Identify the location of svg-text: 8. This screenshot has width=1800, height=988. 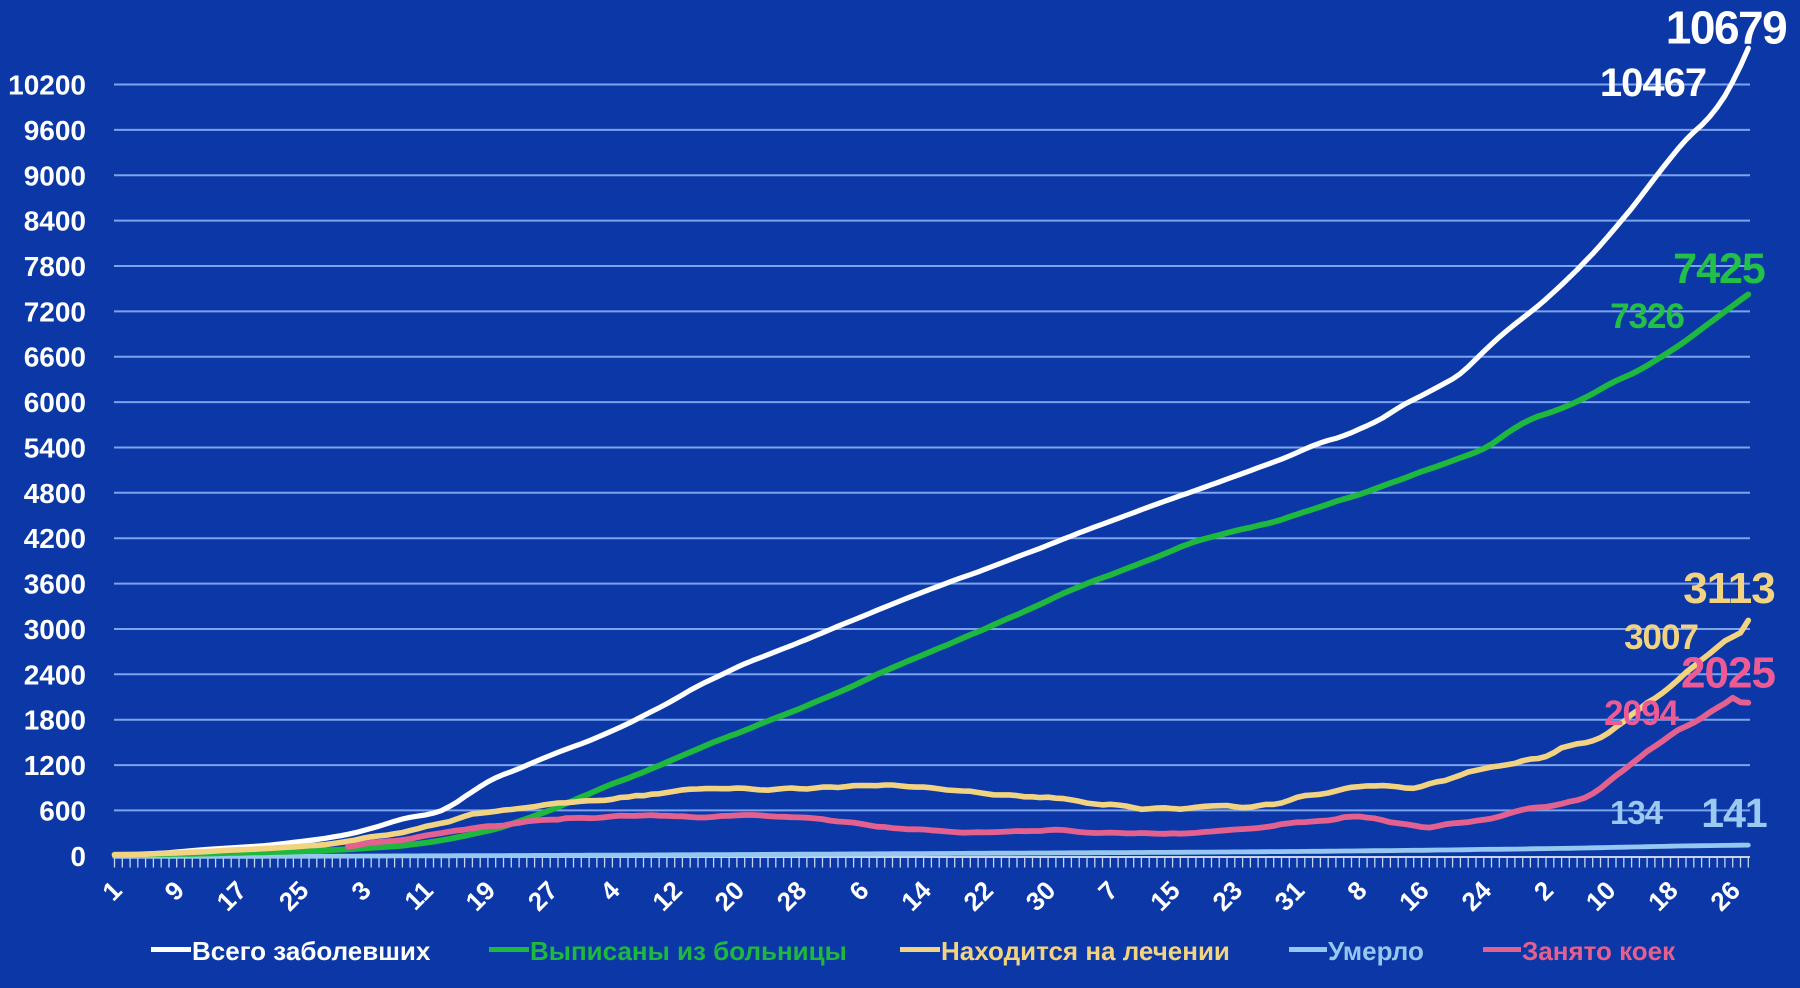
(1356, 890).